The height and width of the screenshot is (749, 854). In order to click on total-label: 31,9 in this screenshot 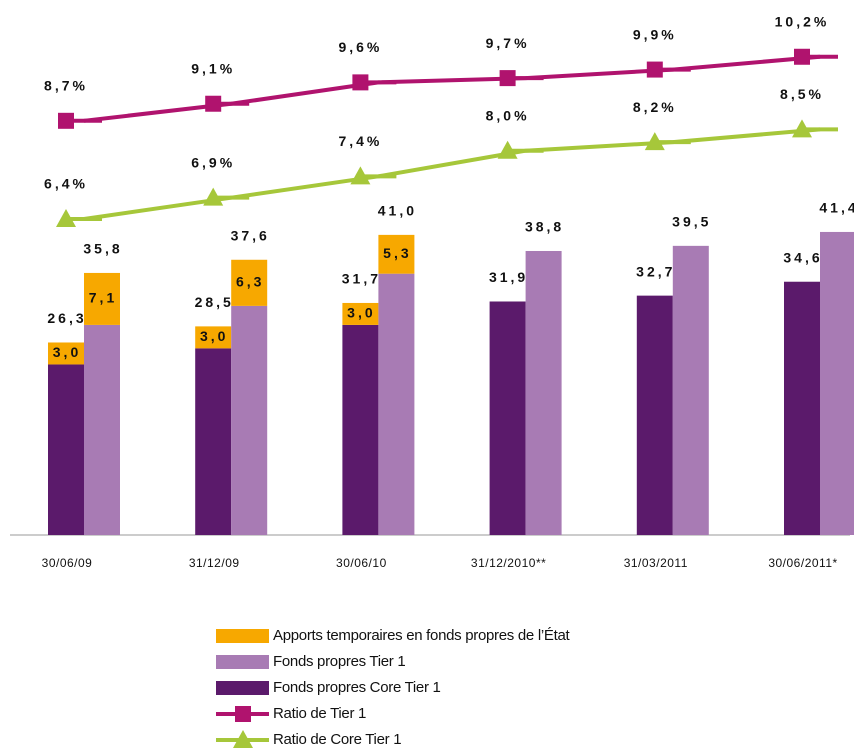, I will do `click(508, 277)`.